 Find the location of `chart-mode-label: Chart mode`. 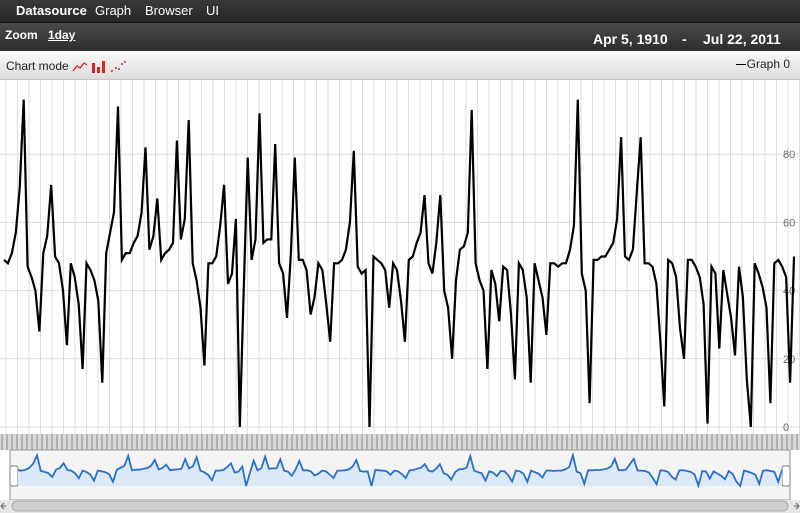

chart-mode-label: Chart mode is located at coordinates (37, 66).